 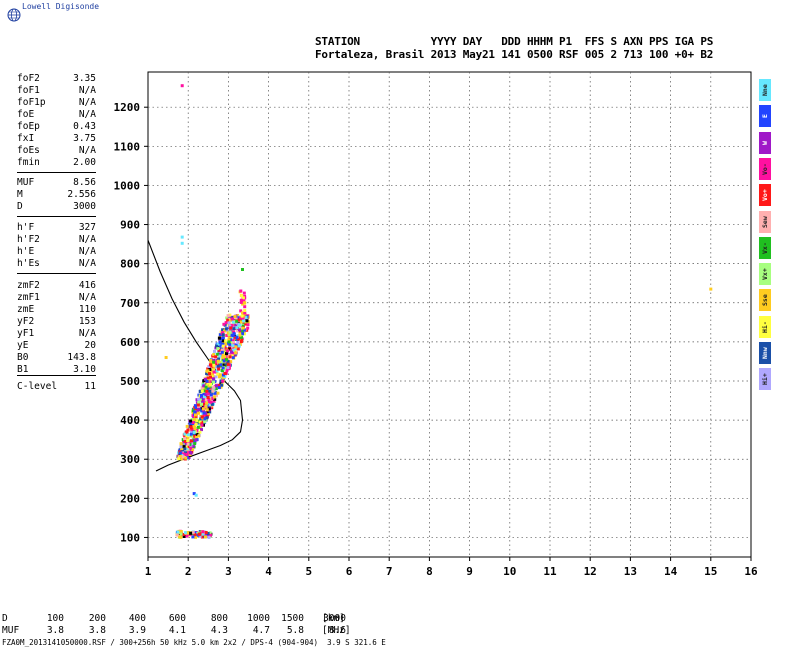 I want to click on muf-table-row-label: MUF, so click(x=11, y=630).